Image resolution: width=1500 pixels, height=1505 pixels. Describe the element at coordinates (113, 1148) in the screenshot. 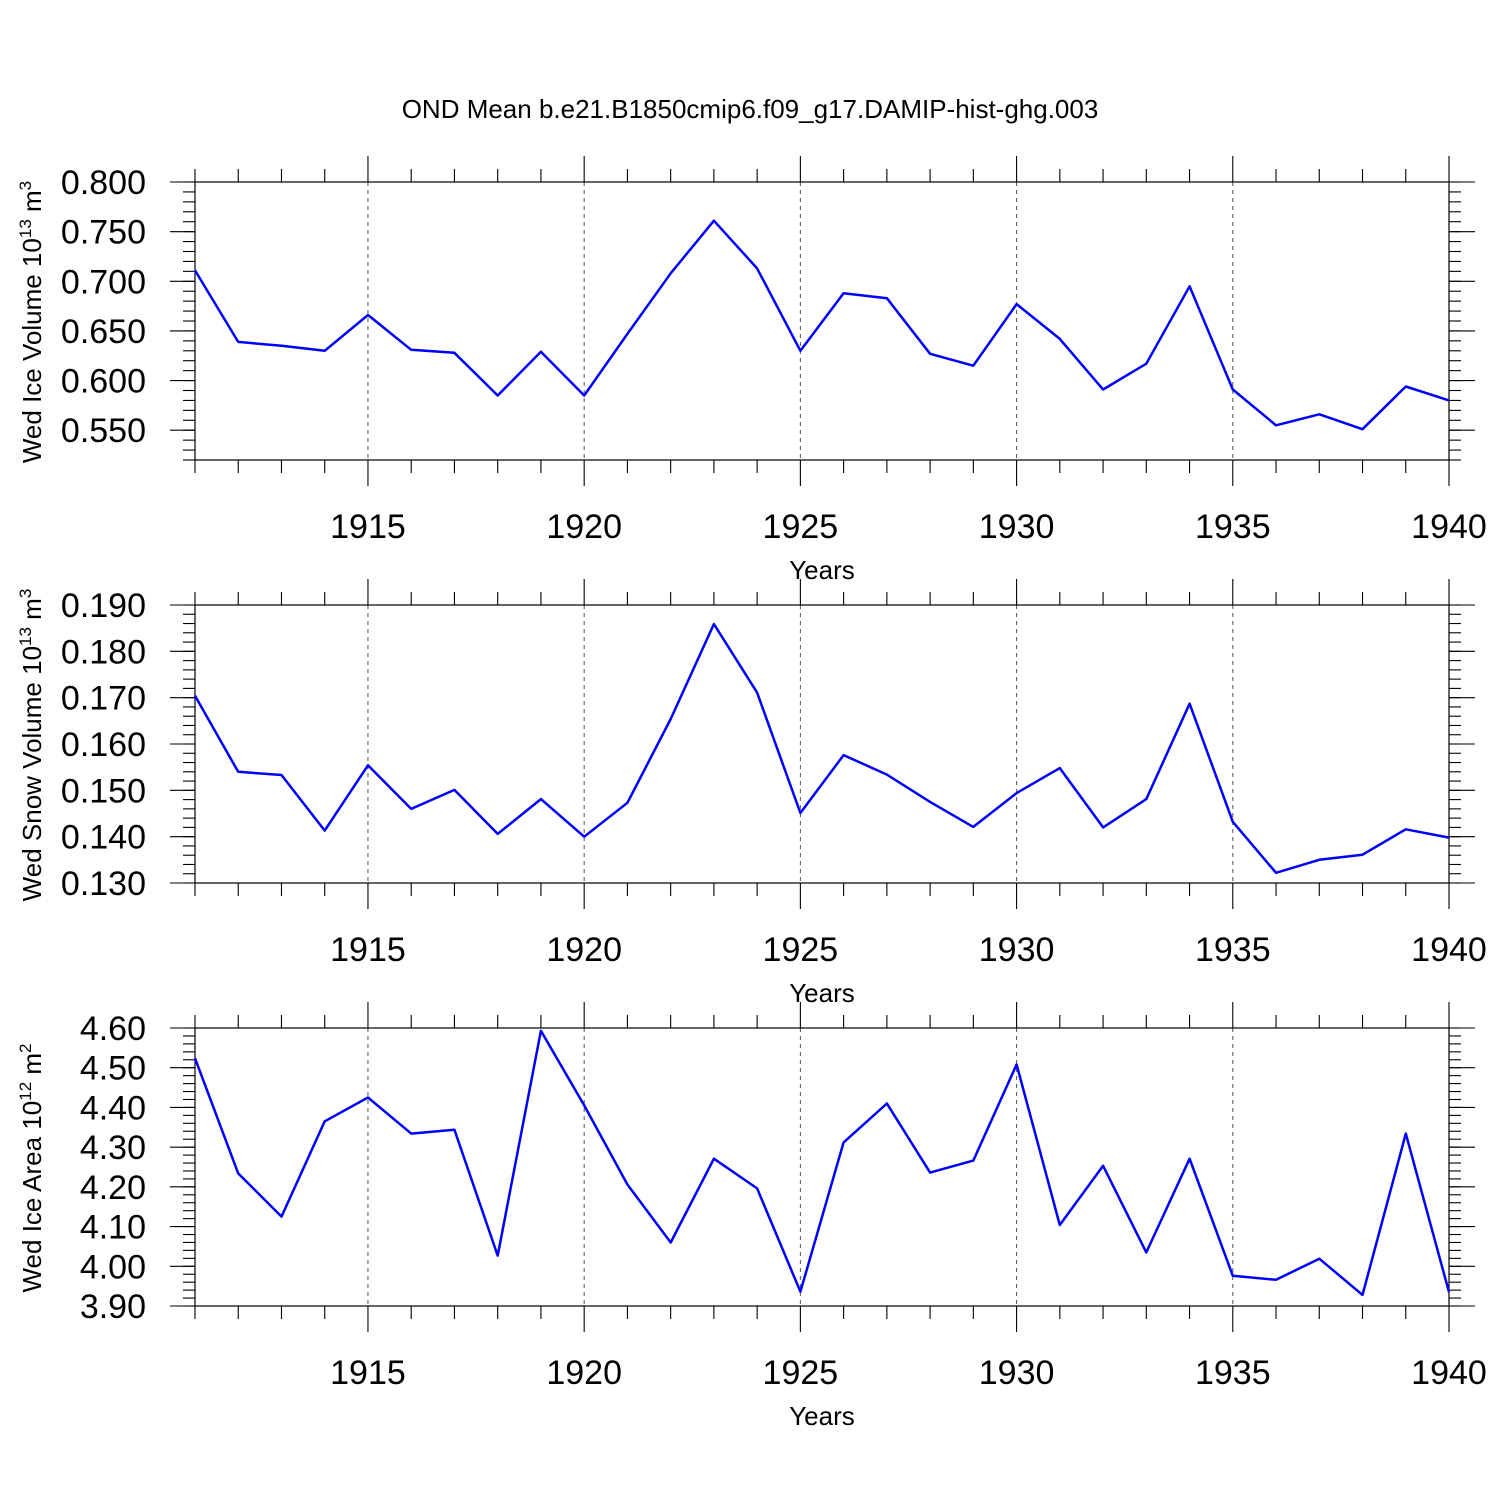

I see `y-tick-label: 4.30` at that location.